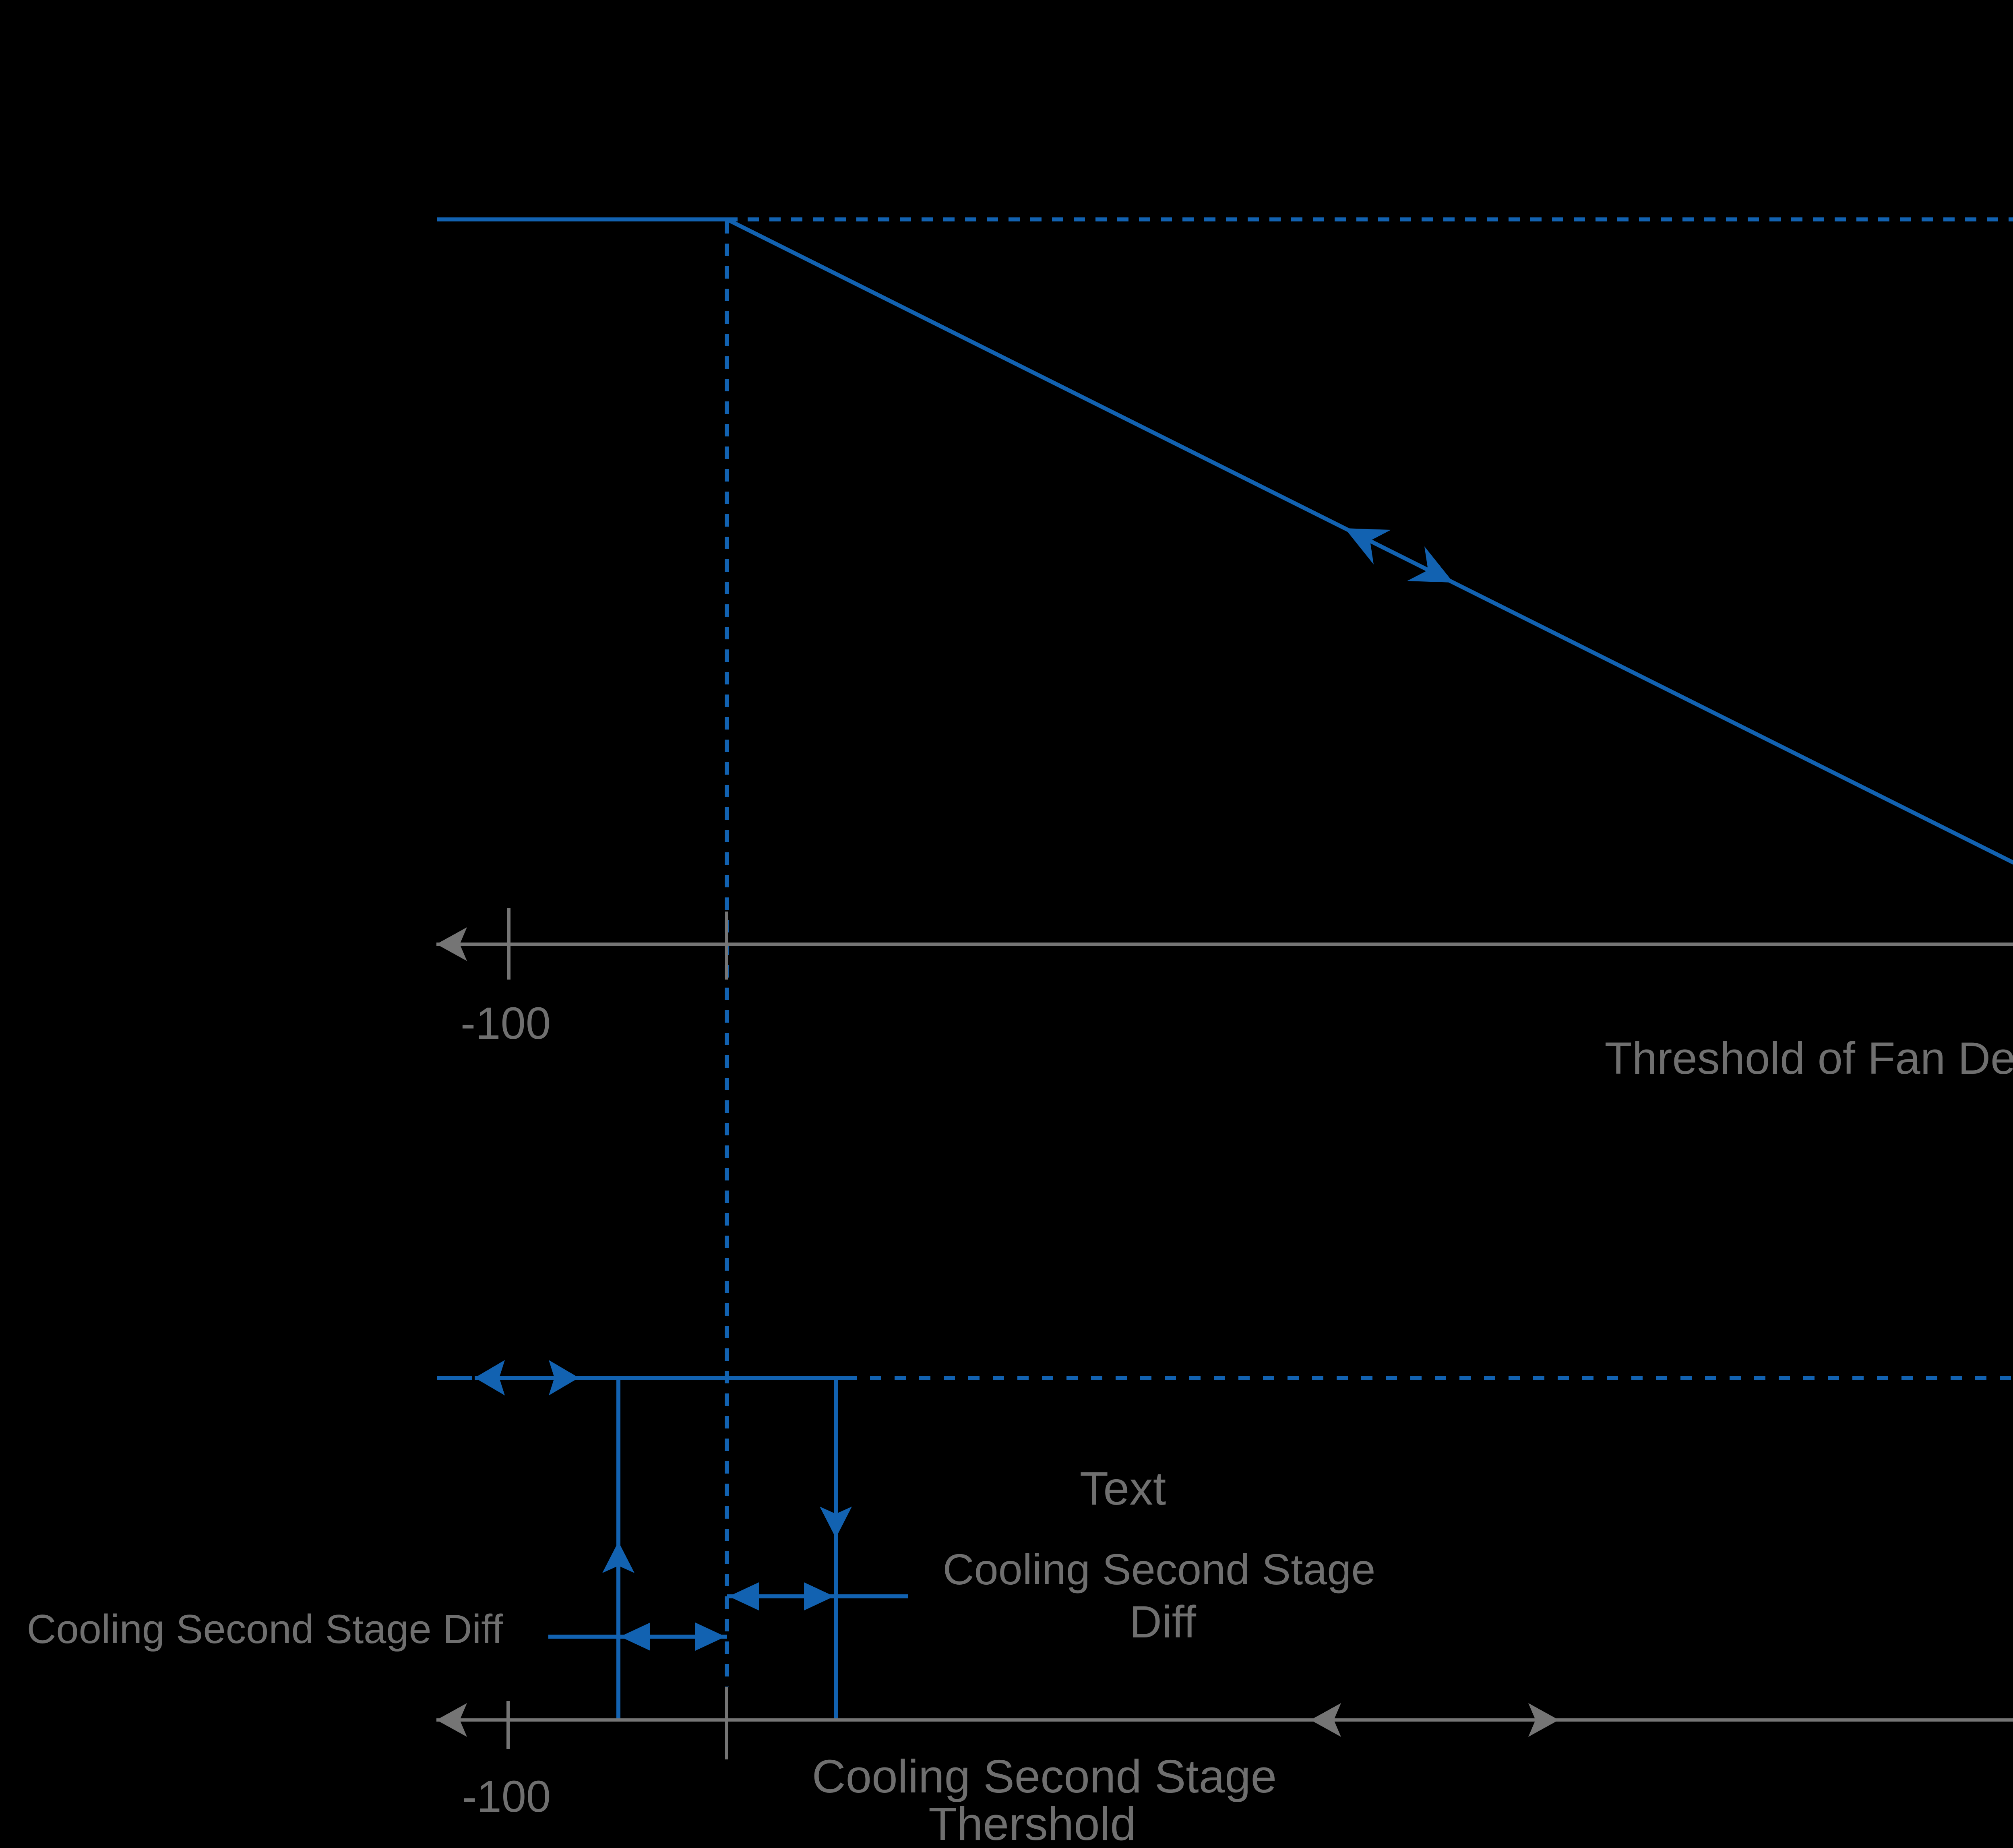  I want to click on svg-text: Threshold of Fan Demand, so click(1808, 1058).